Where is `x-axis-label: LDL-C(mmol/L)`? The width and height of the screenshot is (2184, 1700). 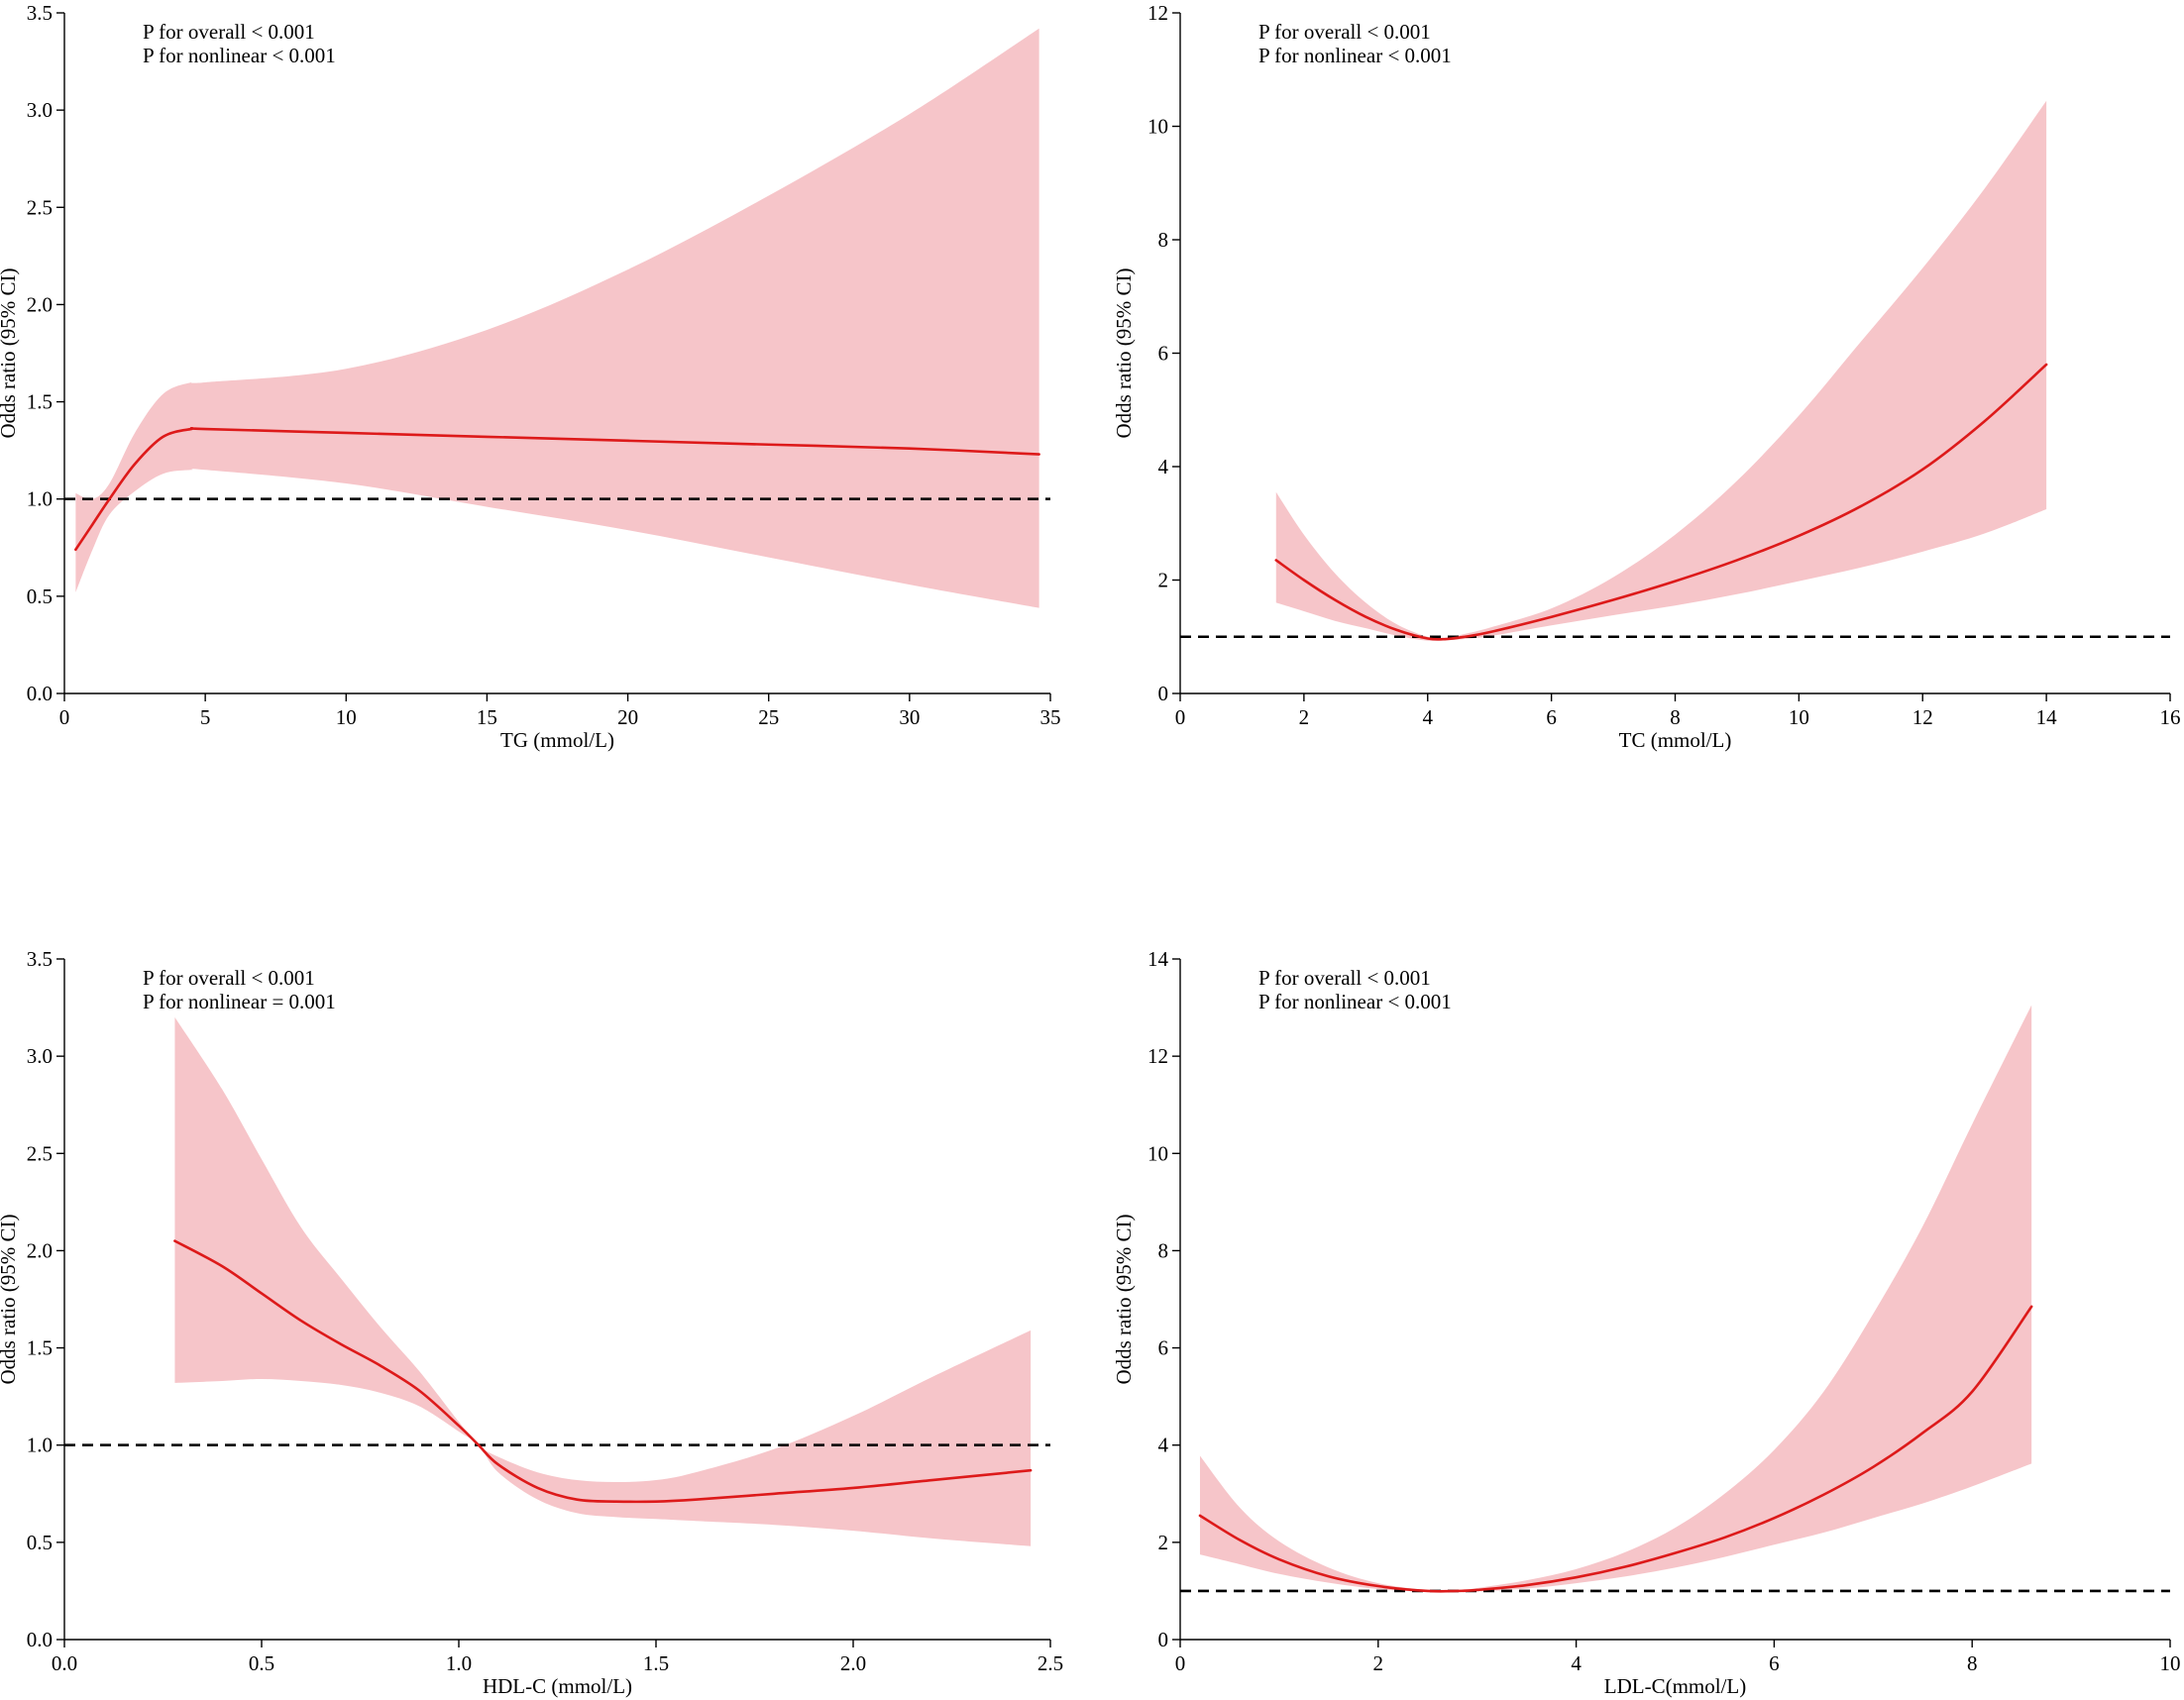
x-axis-label: LDL-C(mmol/L) is located at coordinates (1675, 1686).